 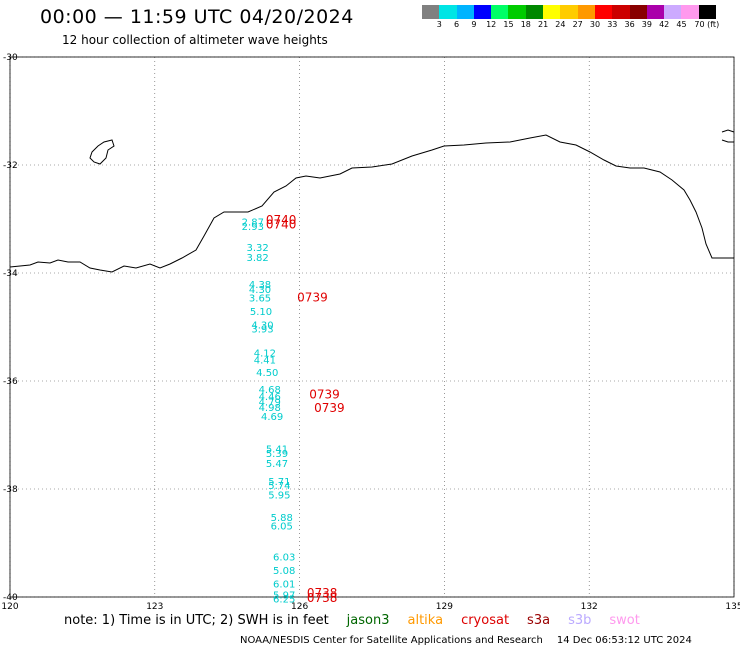 What do you see at coordinates (508, 24) in the screenshot?
I see `colorbar-label: 15` at bounding box center [508, 24].